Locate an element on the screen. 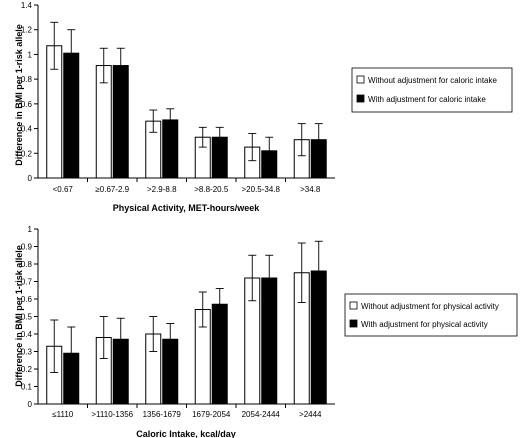 The image size is (520, 438). chart1-legend-swatch-unadjusted is located at coordinates (360, 79).